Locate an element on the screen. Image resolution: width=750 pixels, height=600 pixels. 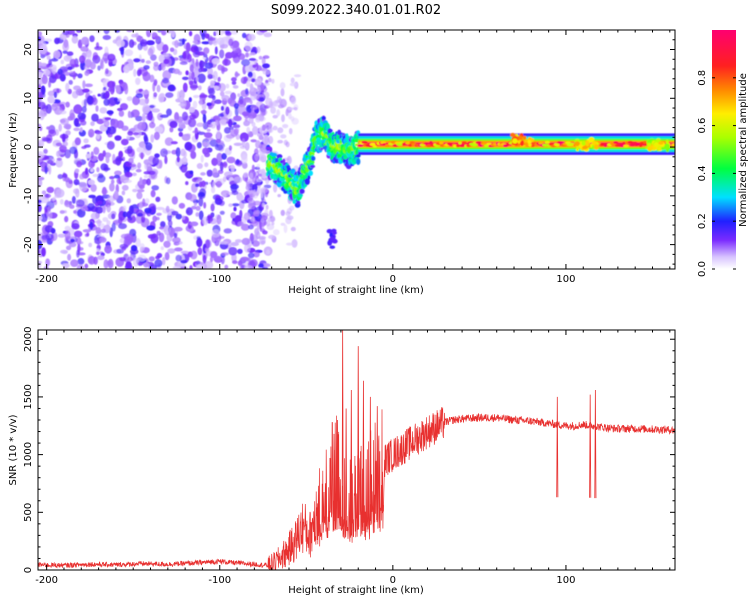
x-tick-label: -200 is located at coordinates (46, 279).